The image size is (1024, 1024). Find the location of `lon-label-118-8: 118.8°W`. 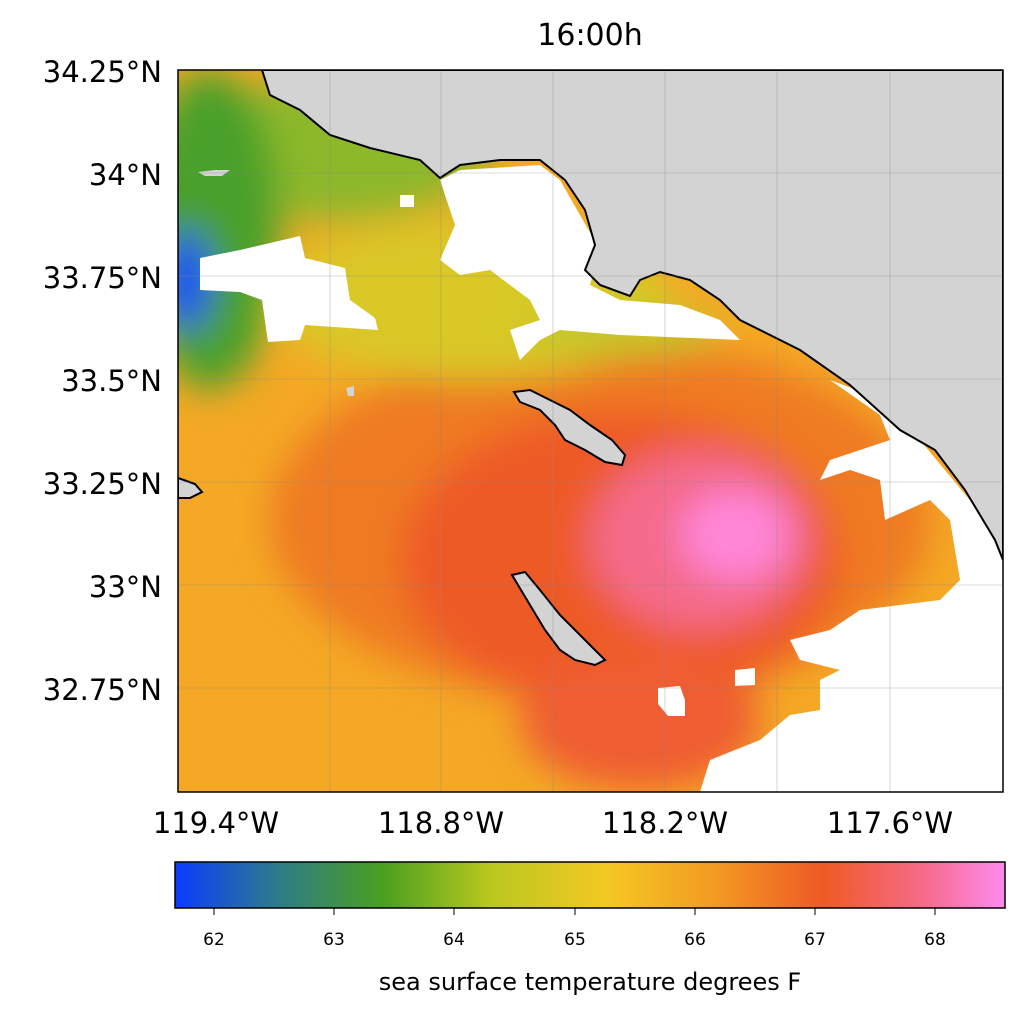

lon-label-118-8: 118.8°W is located at coordinates (441, 823).